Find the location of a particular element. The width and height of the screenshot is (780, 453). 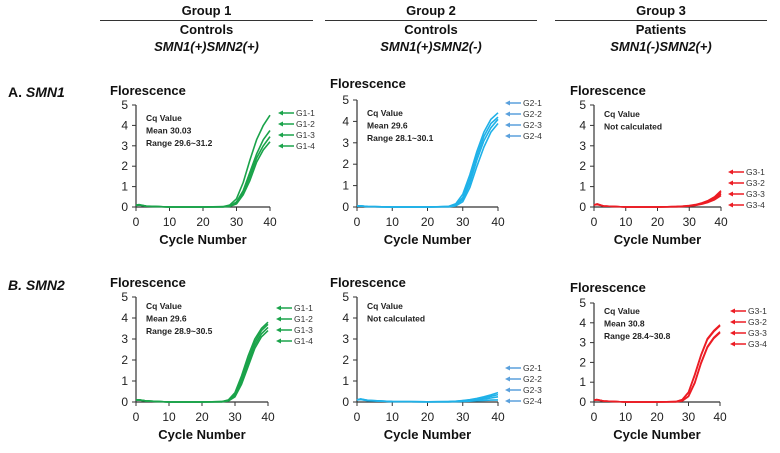

row-gene: SMN1 is located at coordinates (45, 92).